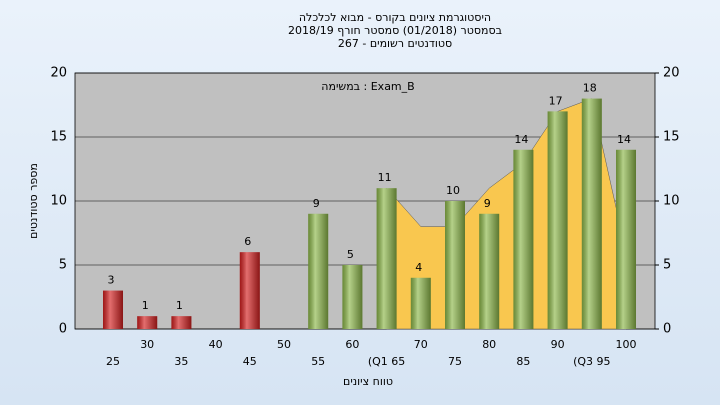 The image size is (720, 405). Describe the element at coordinates (667, 329) in the screenshot. I see `y2-tick-label: 0` at that location.